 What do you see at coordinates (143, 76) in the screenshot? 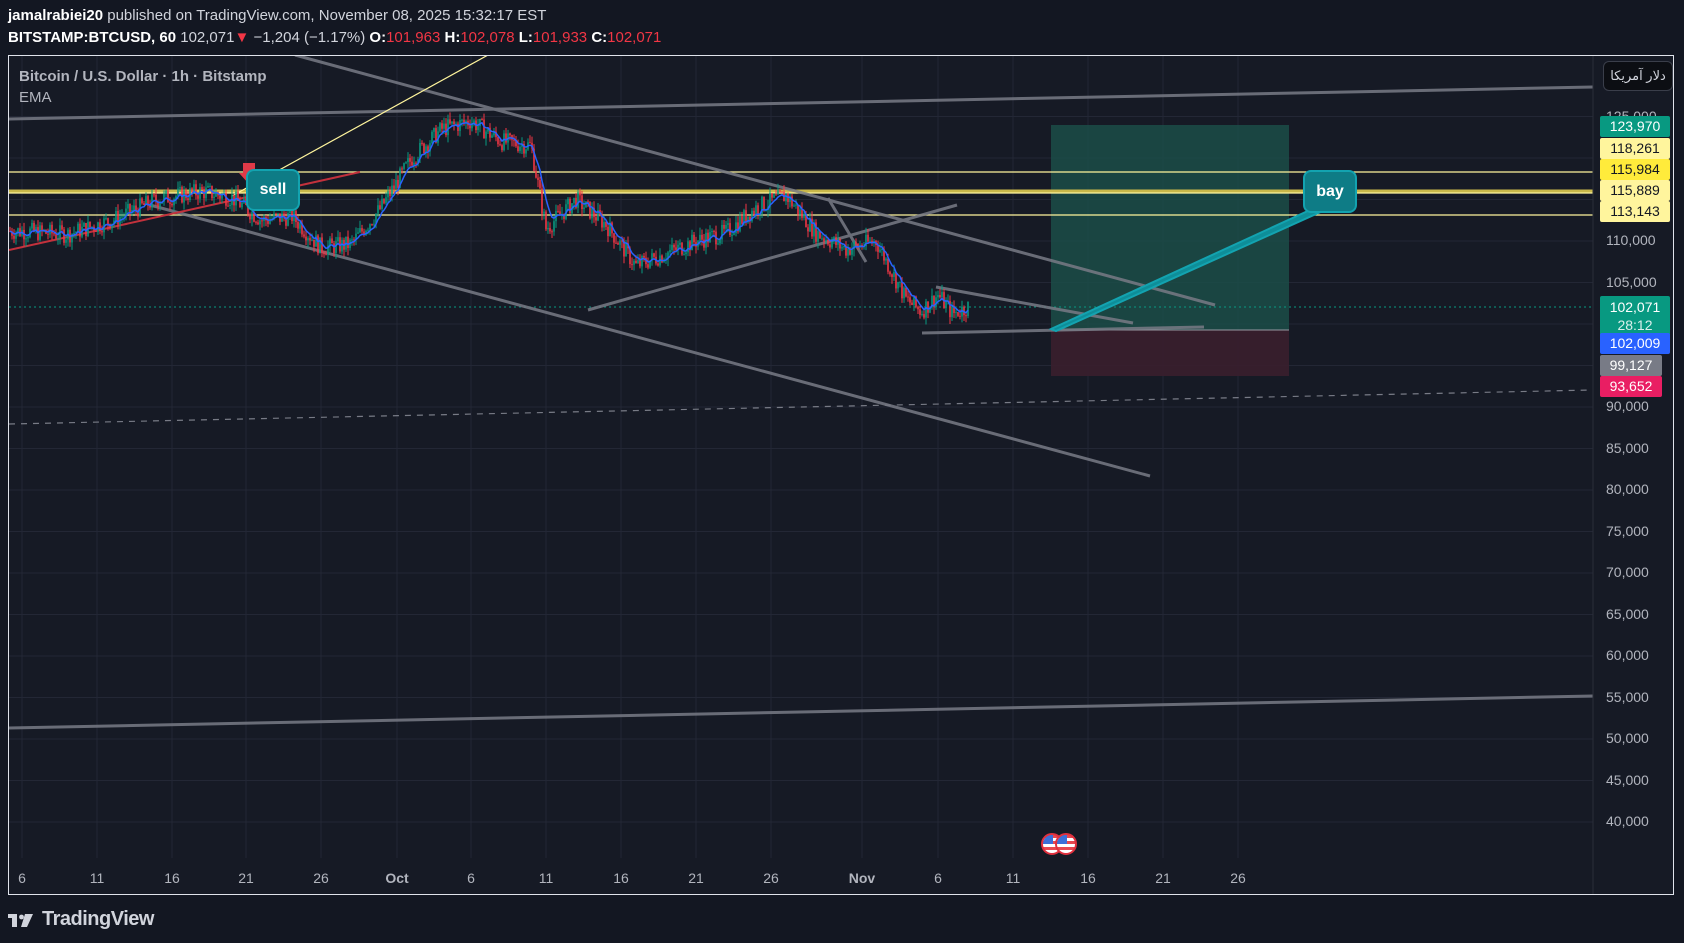
I see `chart-legend-title: Bitcoin / U.S. Dollar · 1h · Bitstamp` at bounding box center [143, 76].